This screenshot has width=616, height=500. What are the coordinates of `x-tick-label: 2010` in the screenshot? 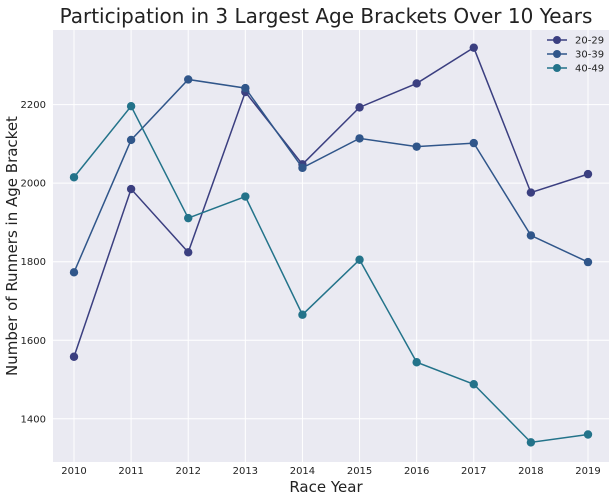 It's located at (73, 471).